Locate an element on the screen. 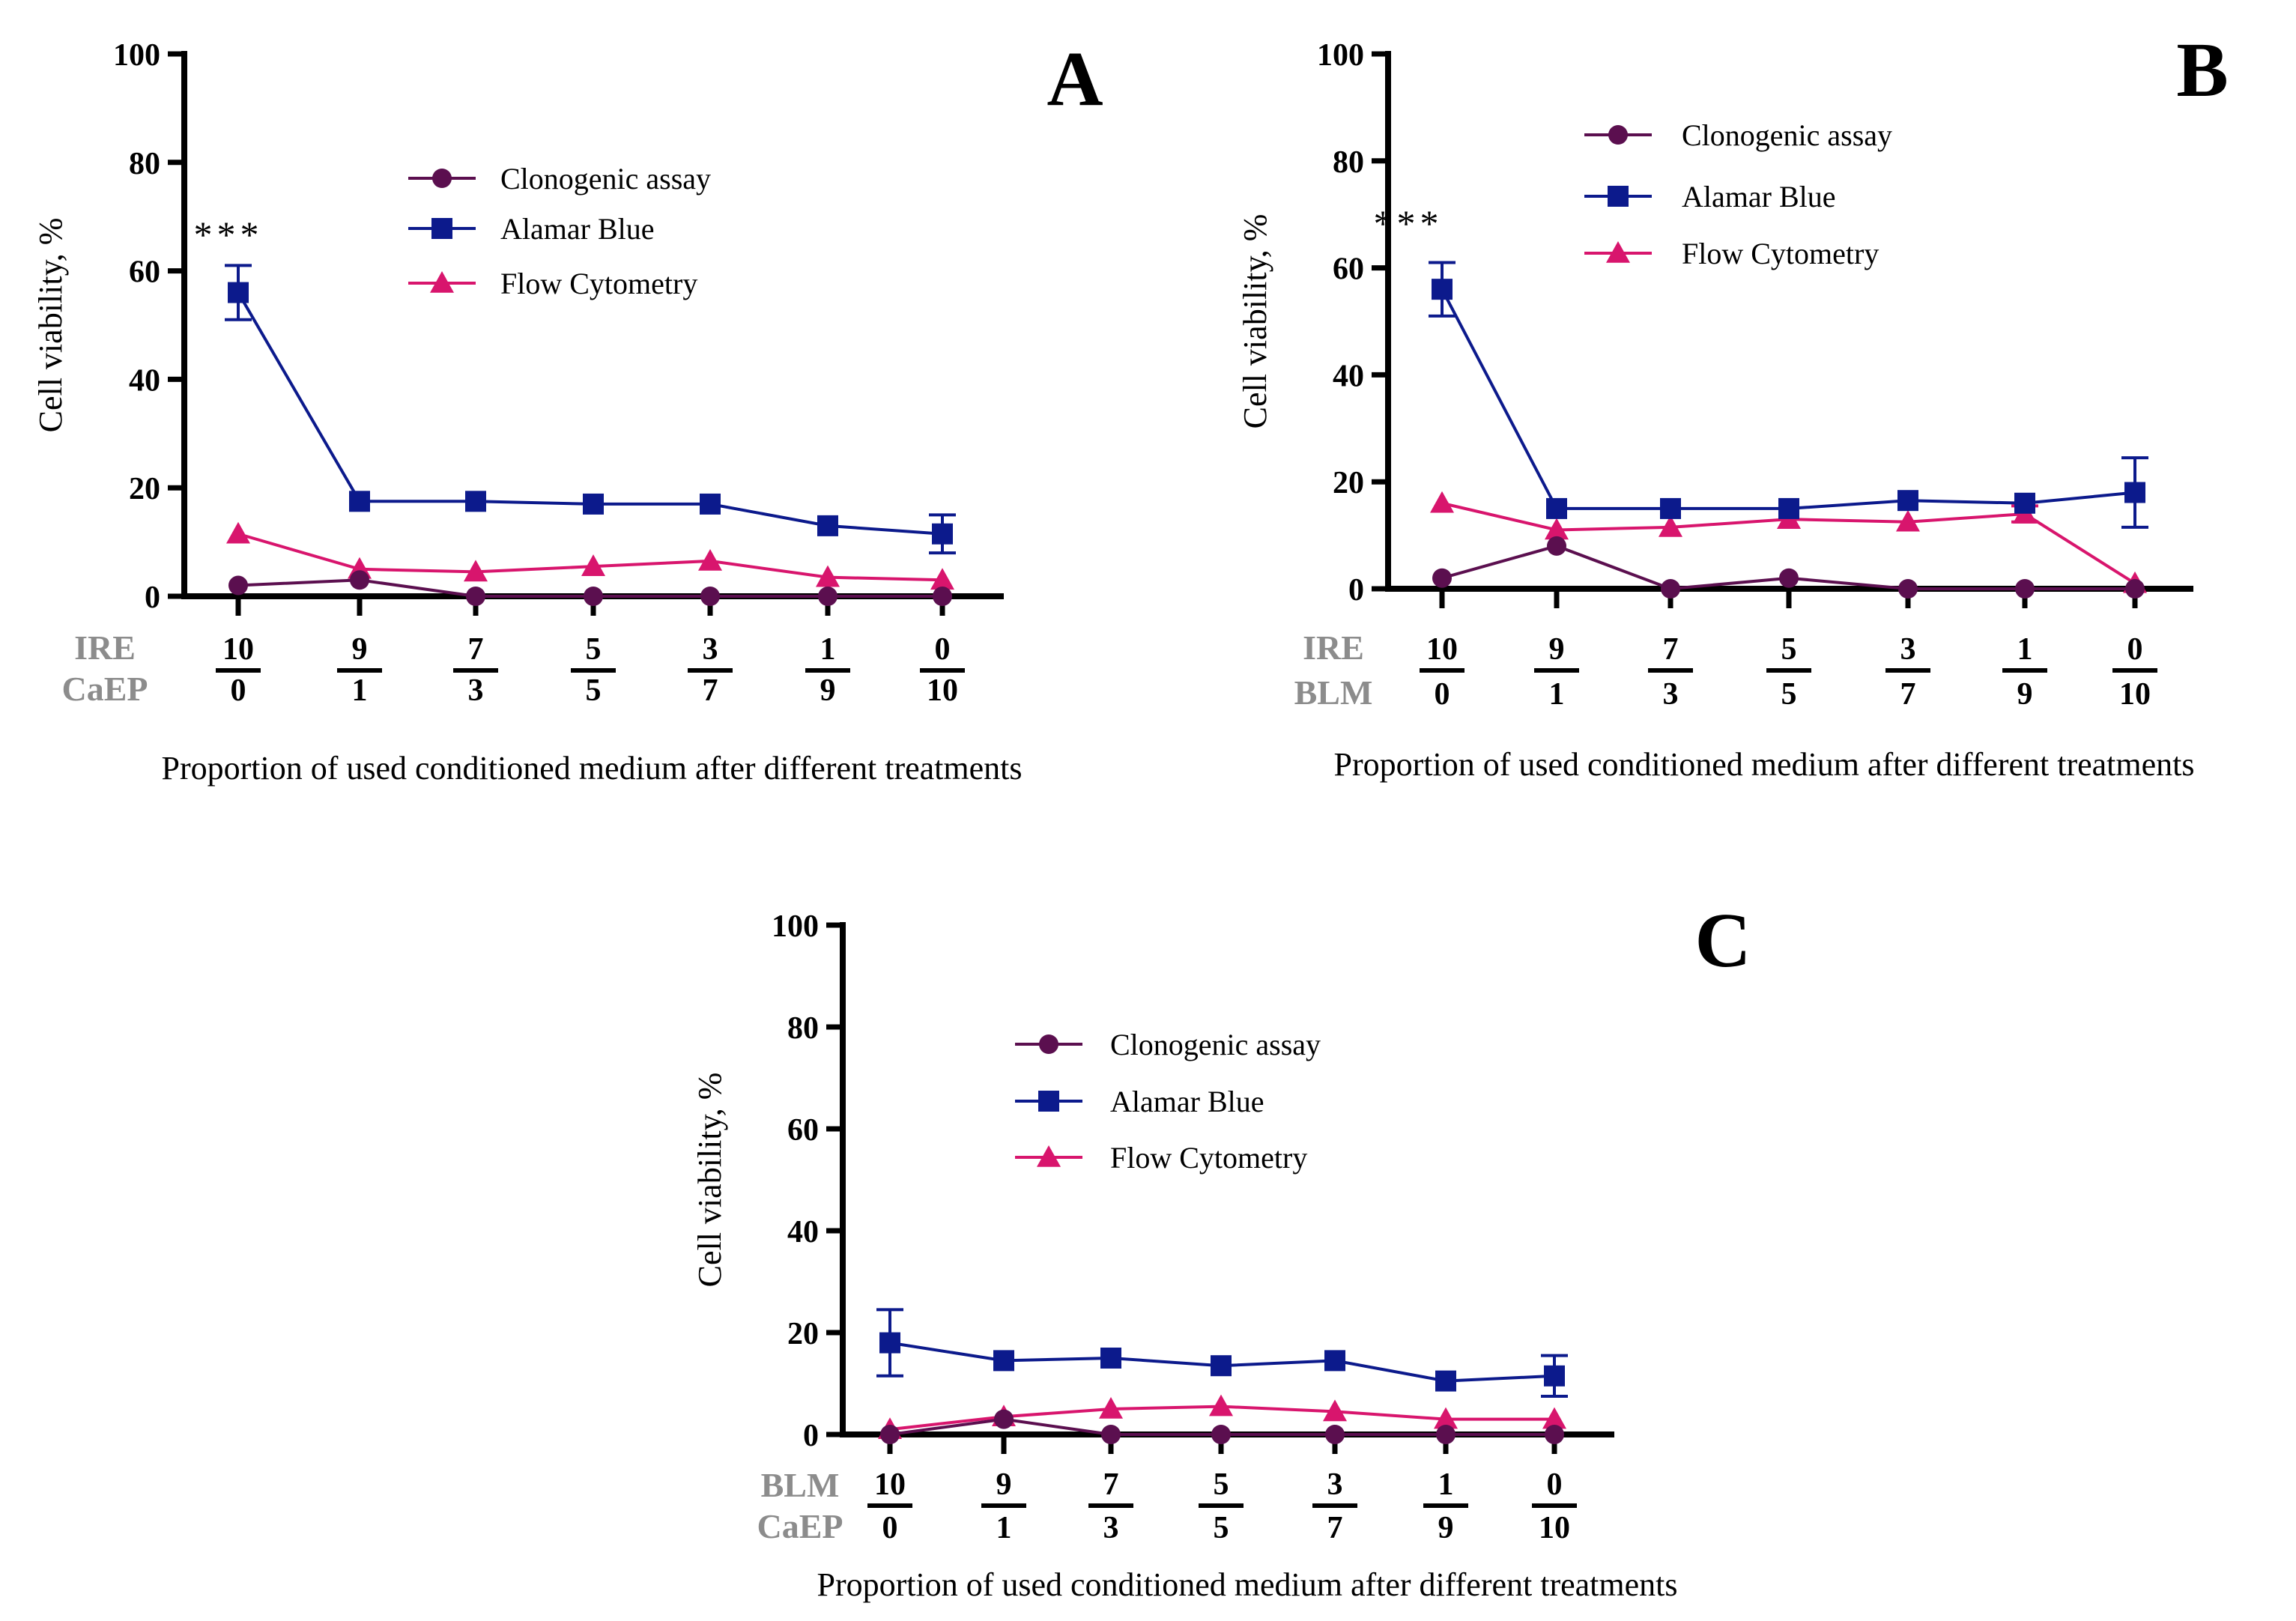  series-alamar-blue is located at coordinates (591, 410).